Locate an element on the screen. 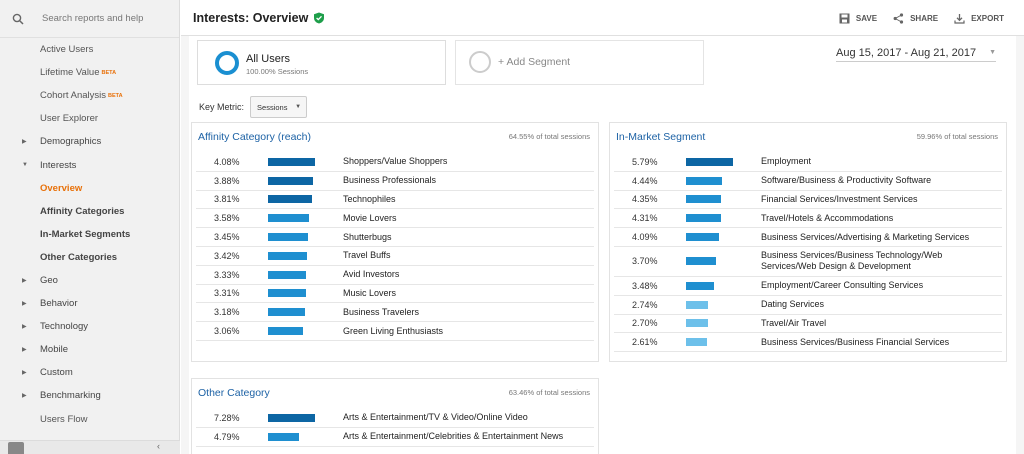 This screenshot has width=1024, height=454. sidebar-item-active-users: Active Users is located at coordinates (89, 49).